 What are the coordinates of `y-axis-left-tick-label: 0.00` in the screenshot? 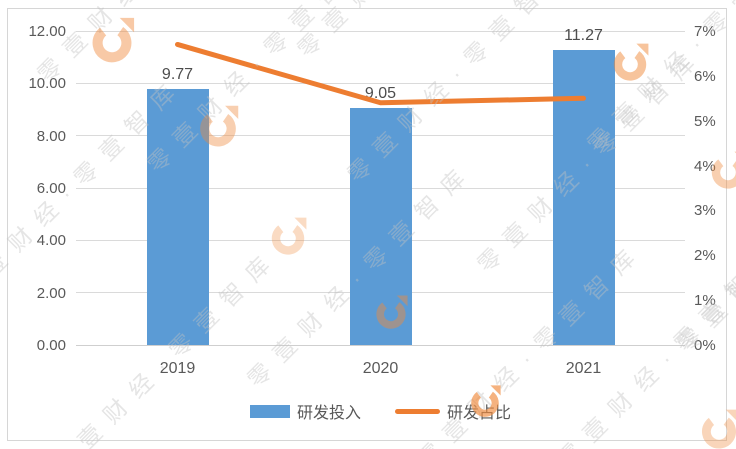 It's located at (51, 345).